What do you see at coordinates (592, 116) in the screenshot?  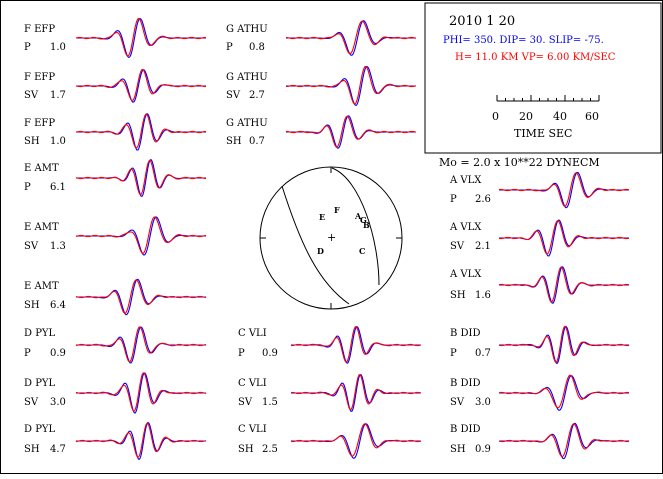 I see `scale-tick-60: 60` at bounding box center [592, 116].